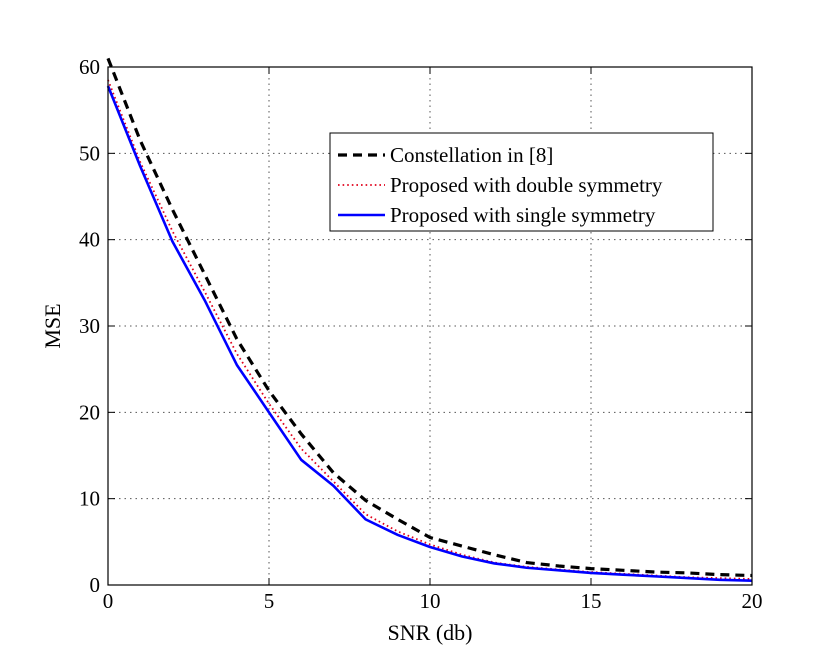  I want to click on y-tick-labels: 0 10 20 30 40 50 60, so click(89, 326).